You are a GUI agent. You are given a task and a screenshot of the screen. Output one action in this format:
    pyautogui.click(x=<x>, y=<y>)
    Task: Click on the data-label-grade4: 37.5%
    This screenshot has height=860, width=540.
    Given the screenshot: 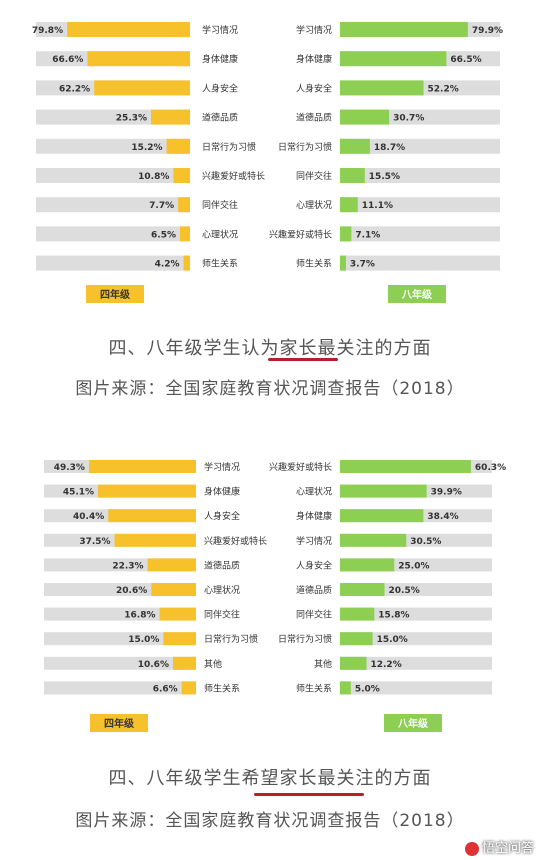 What is the action you would take?
    pyautogui.click(x=94, y=542)
    